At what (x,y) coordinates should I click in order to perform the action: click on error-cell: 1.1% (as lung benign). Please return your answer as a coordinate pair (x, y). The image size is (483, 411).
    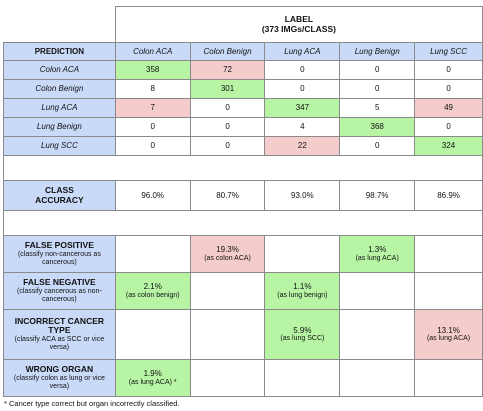
    Looking at the image, I should click on (302, 291).